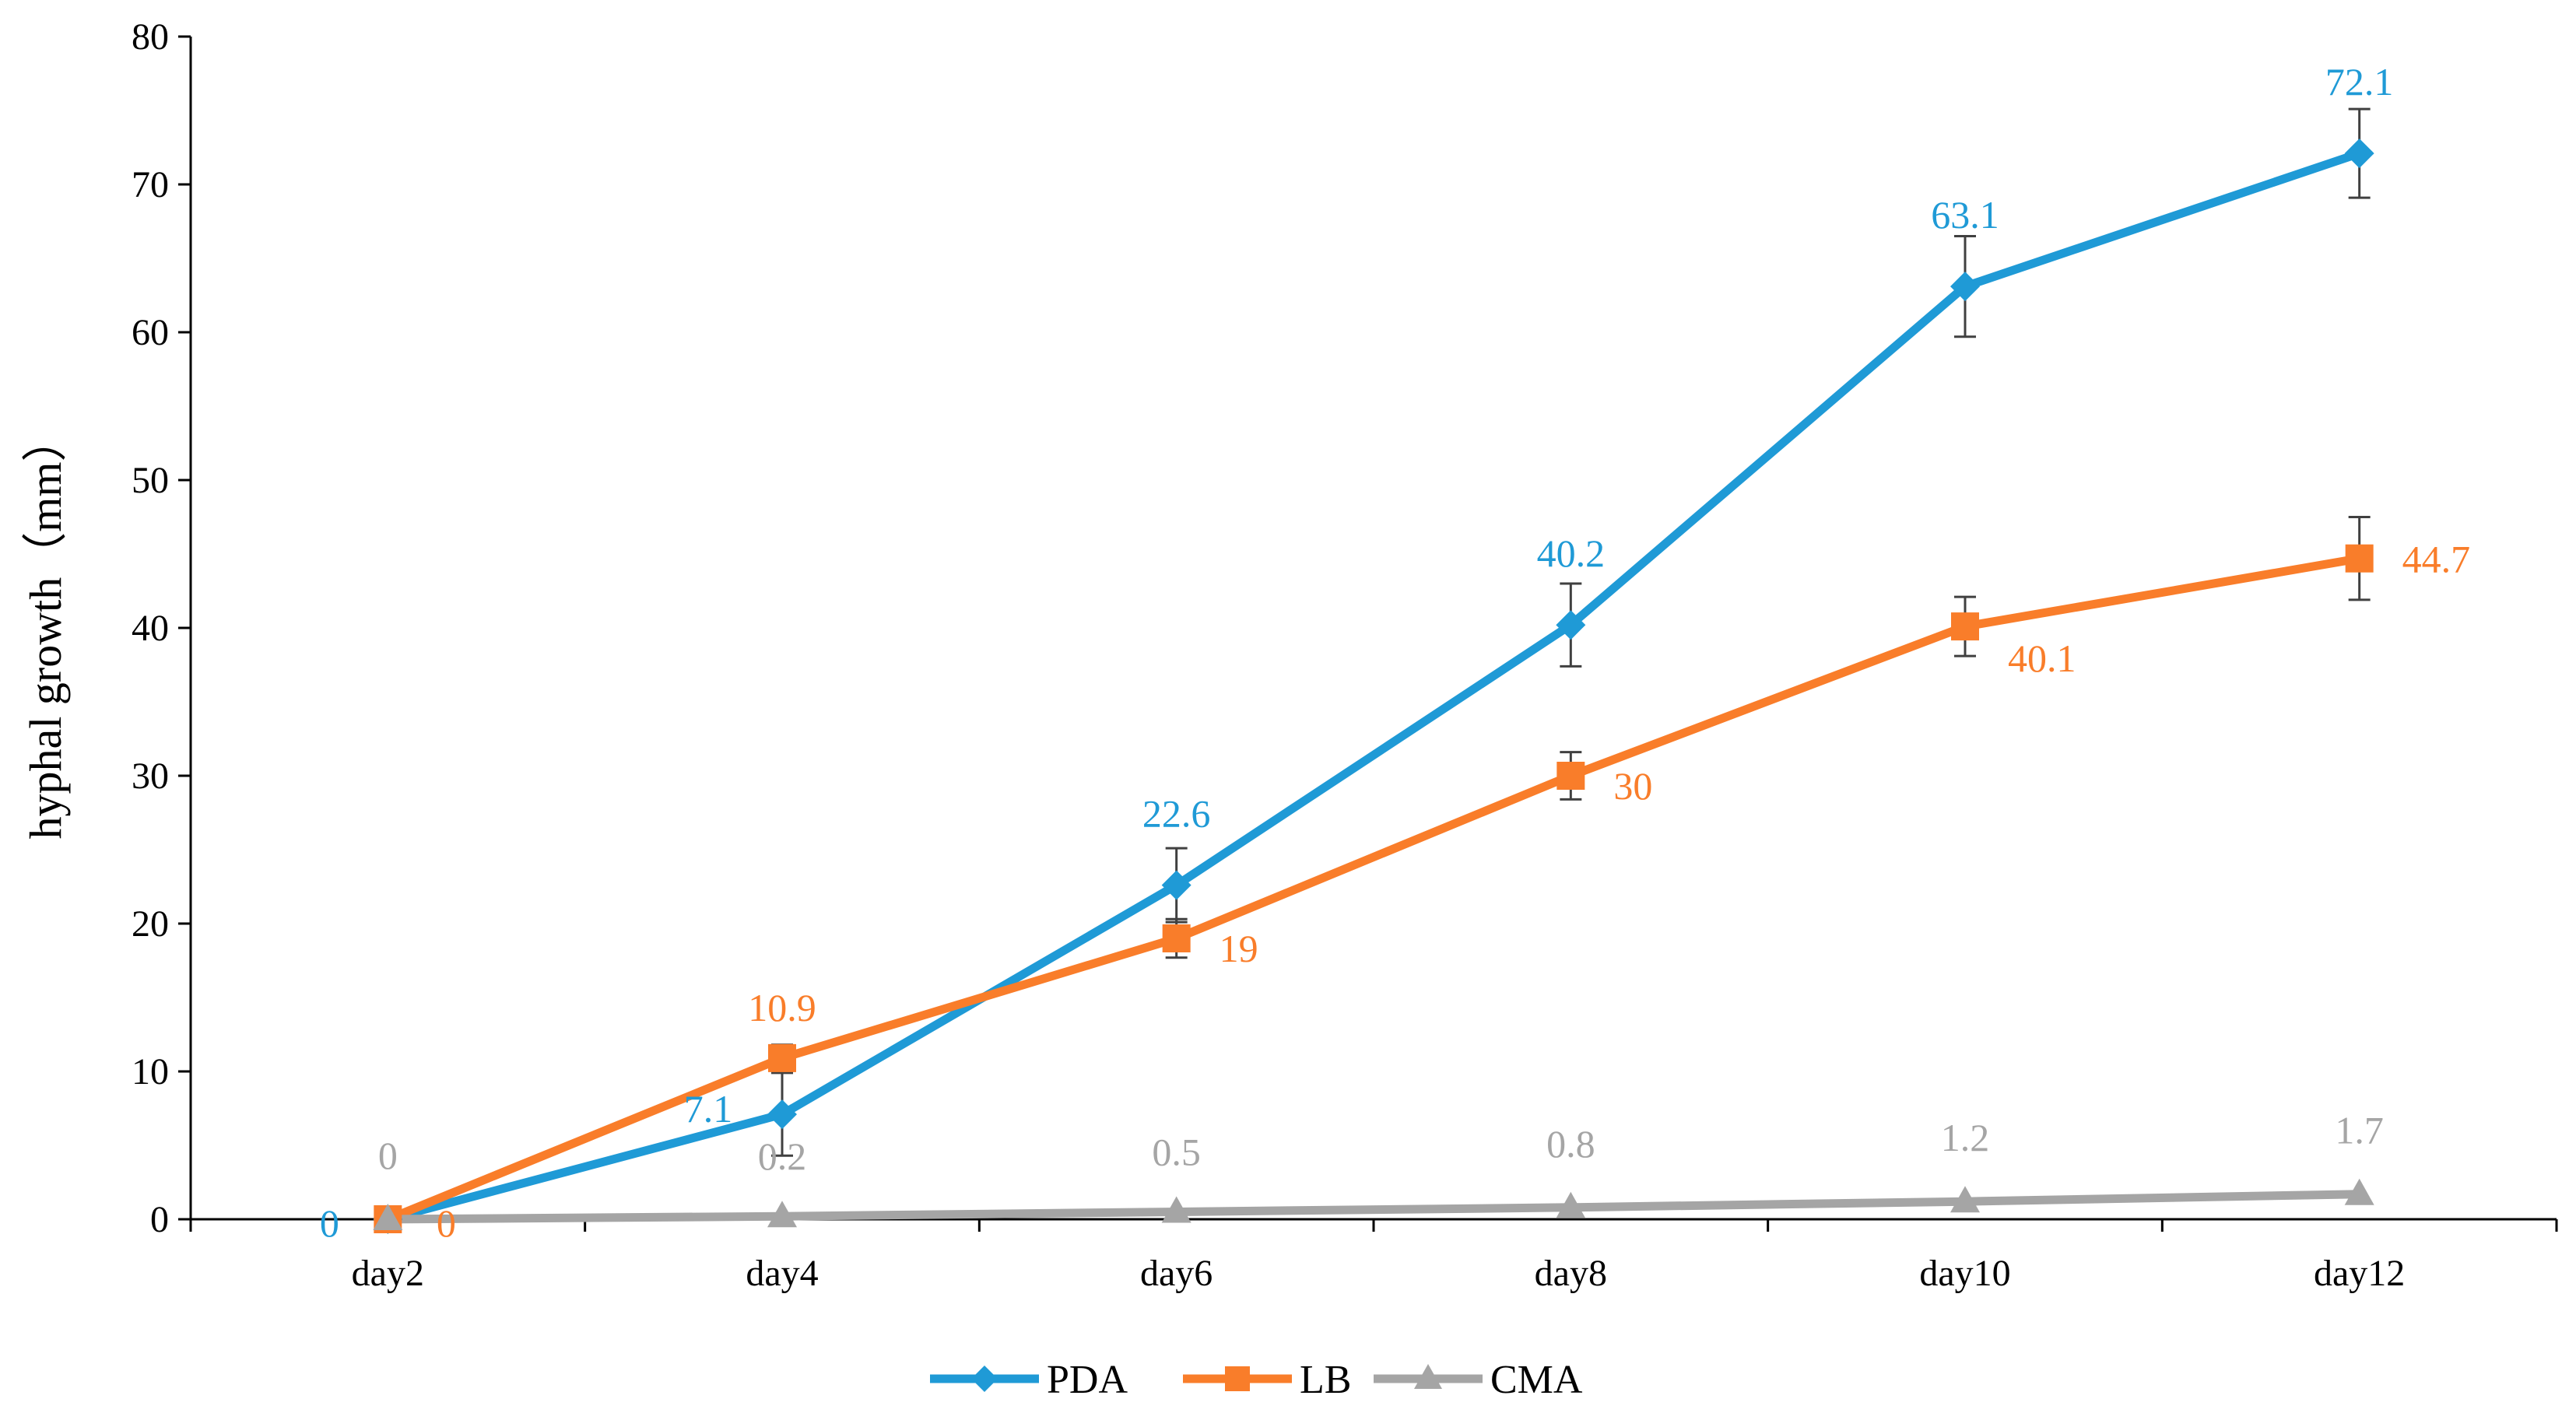 The height and width of the screenshot is (1420, 2576). Describe the element at coordinates (388, 1273) in the screenshot. I see `x-tick-label: day2` at that location.